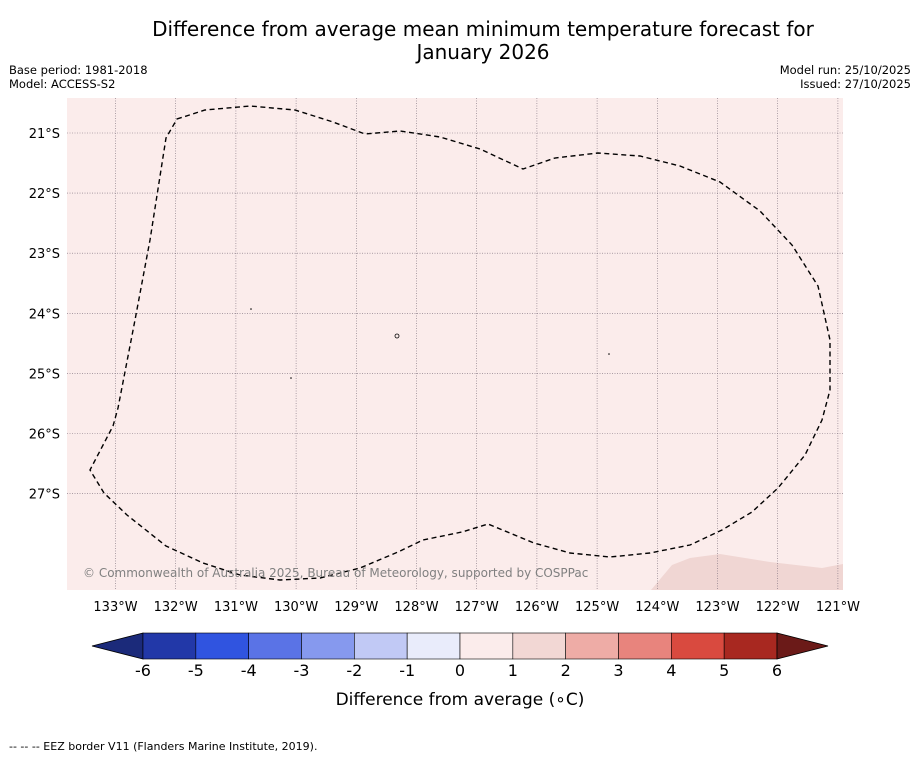 Image resolution: width=919 pixels, height=758 pixels. What do you see at coordinates (416, 607) in the screenshot?
I see `lon-tick-label: 128°W` at bounding box center [416, 607].